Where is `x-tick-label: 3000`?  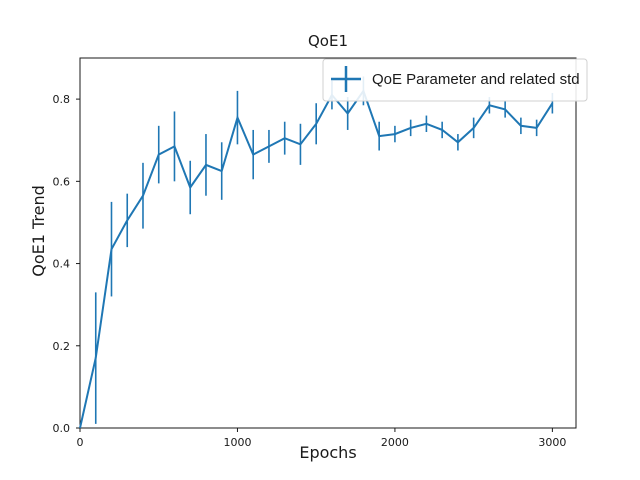 x-tick-label: 3000 is located at coordinates (552, 442).